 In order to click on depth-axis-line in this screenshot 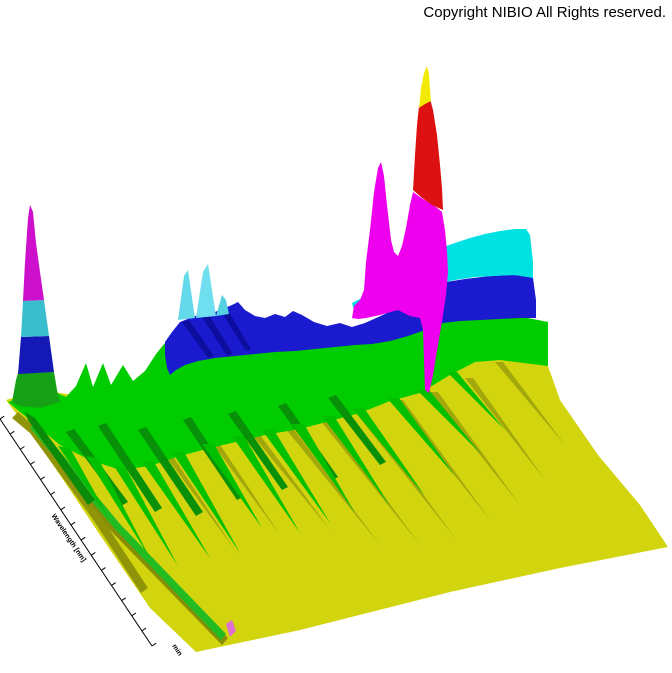, I will do `click(76, 532)`.